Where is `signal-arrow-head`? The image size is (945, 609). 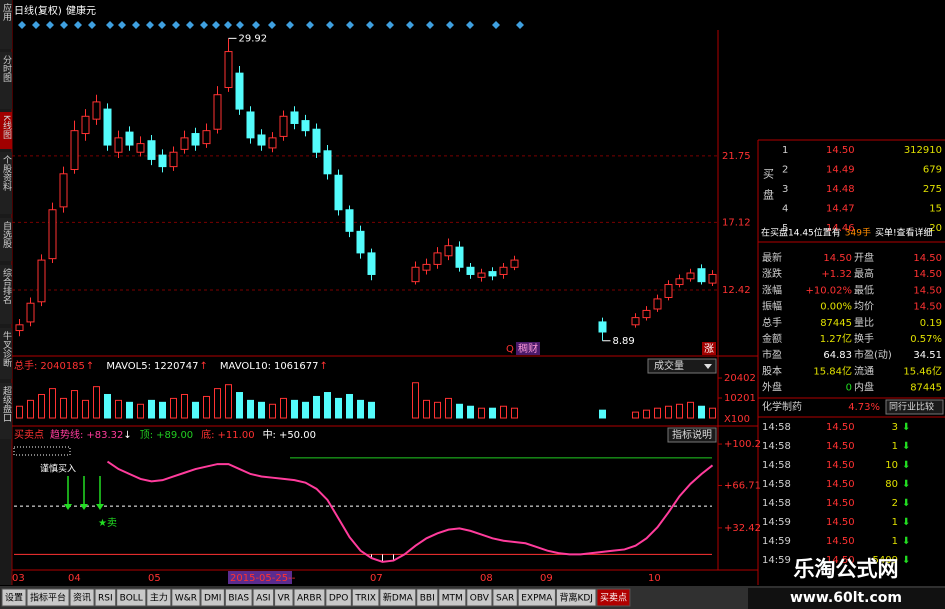
signal-arrow-head is located at coordinates (84, 507).